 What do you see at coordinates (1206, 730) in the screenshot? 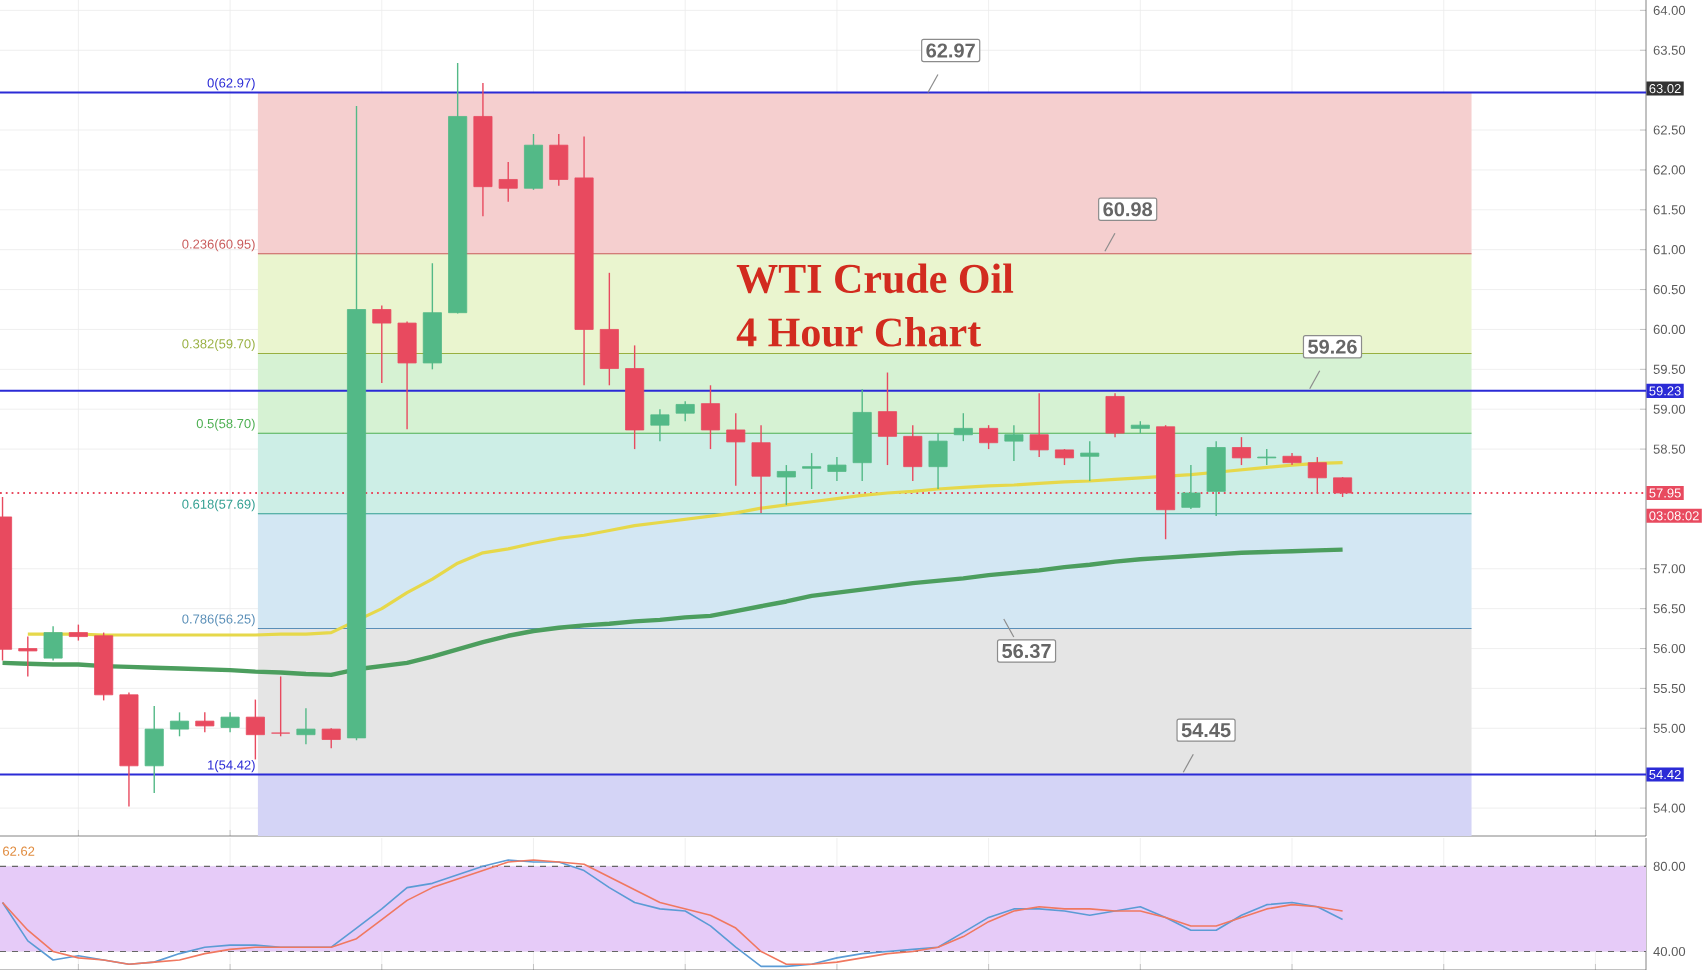
I see `annotation: 54.45` at bounding box center [1206, 730].